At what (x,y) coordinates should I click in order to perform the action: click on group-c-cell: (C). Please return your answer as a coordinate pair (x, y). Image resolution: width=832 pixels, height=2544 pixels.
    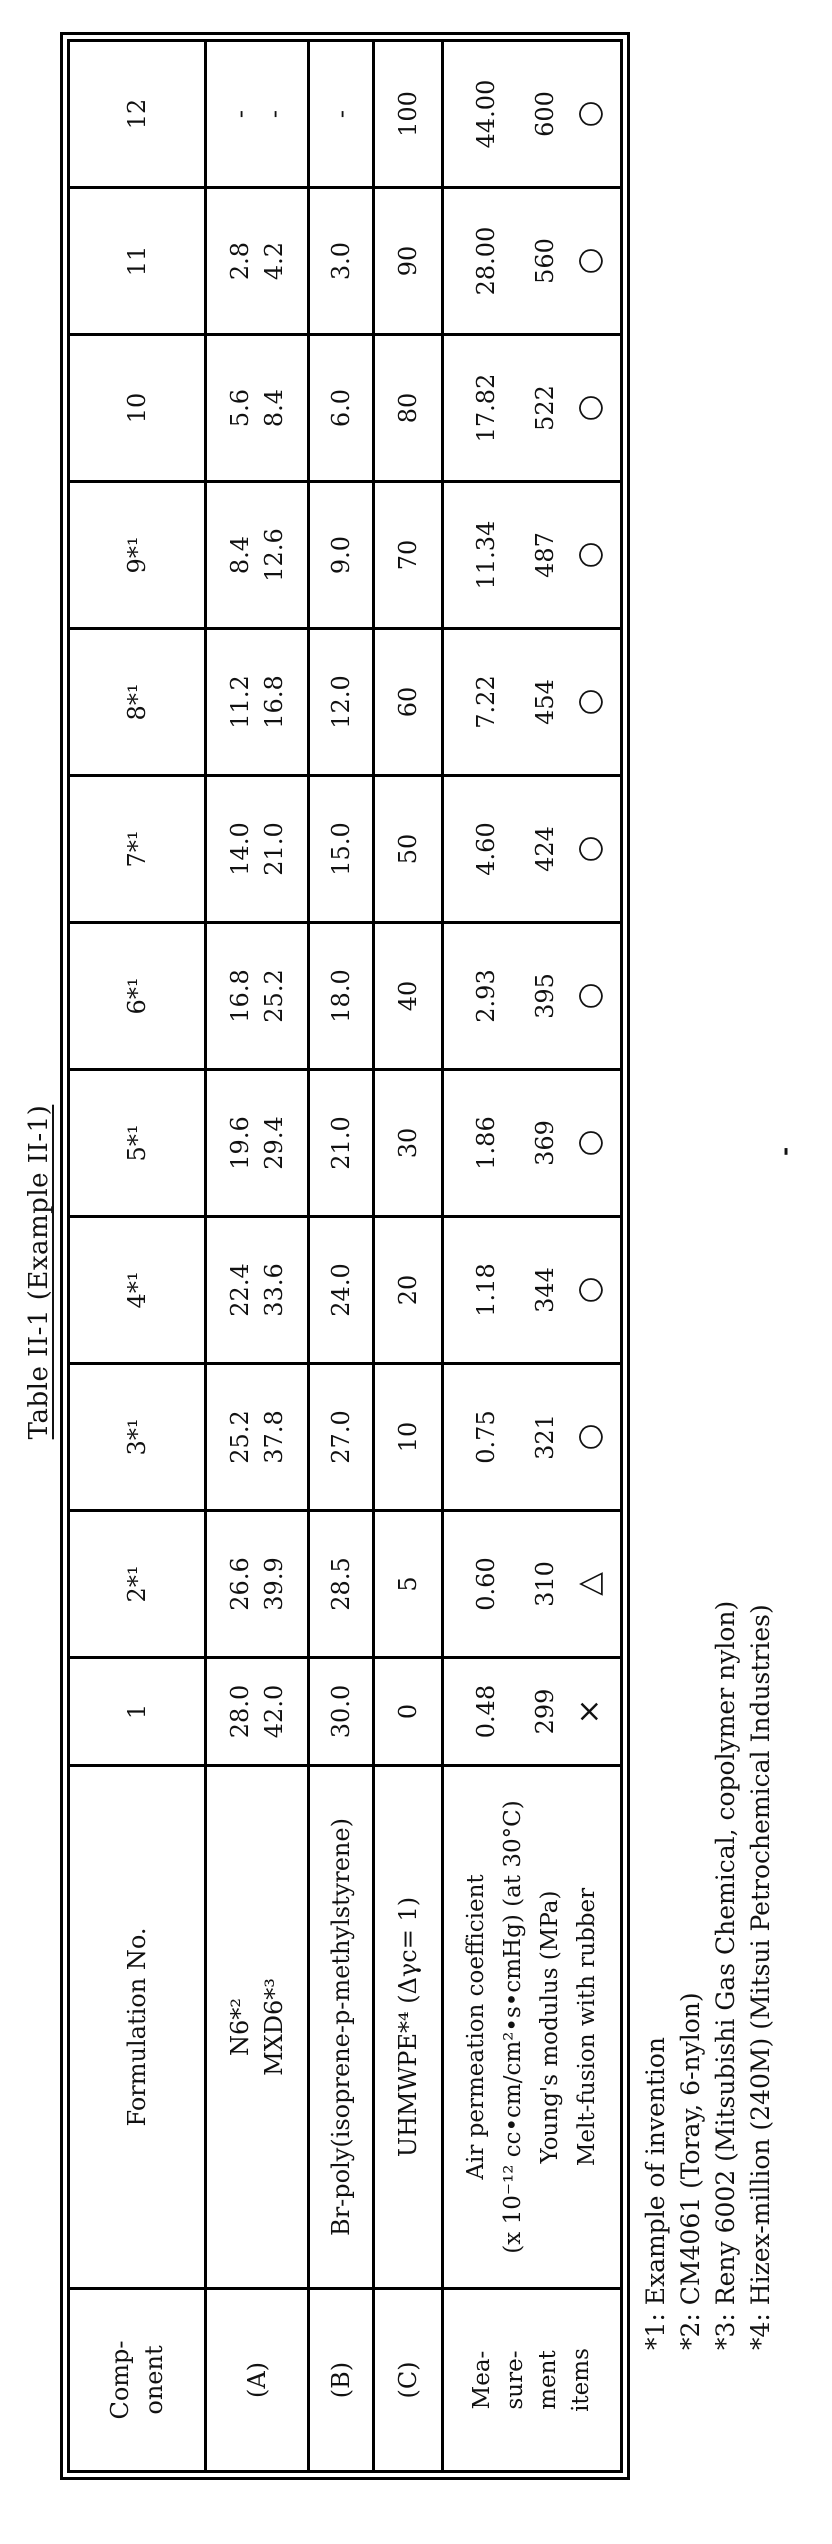
    Looking at the image, I should click on (408, 2380).